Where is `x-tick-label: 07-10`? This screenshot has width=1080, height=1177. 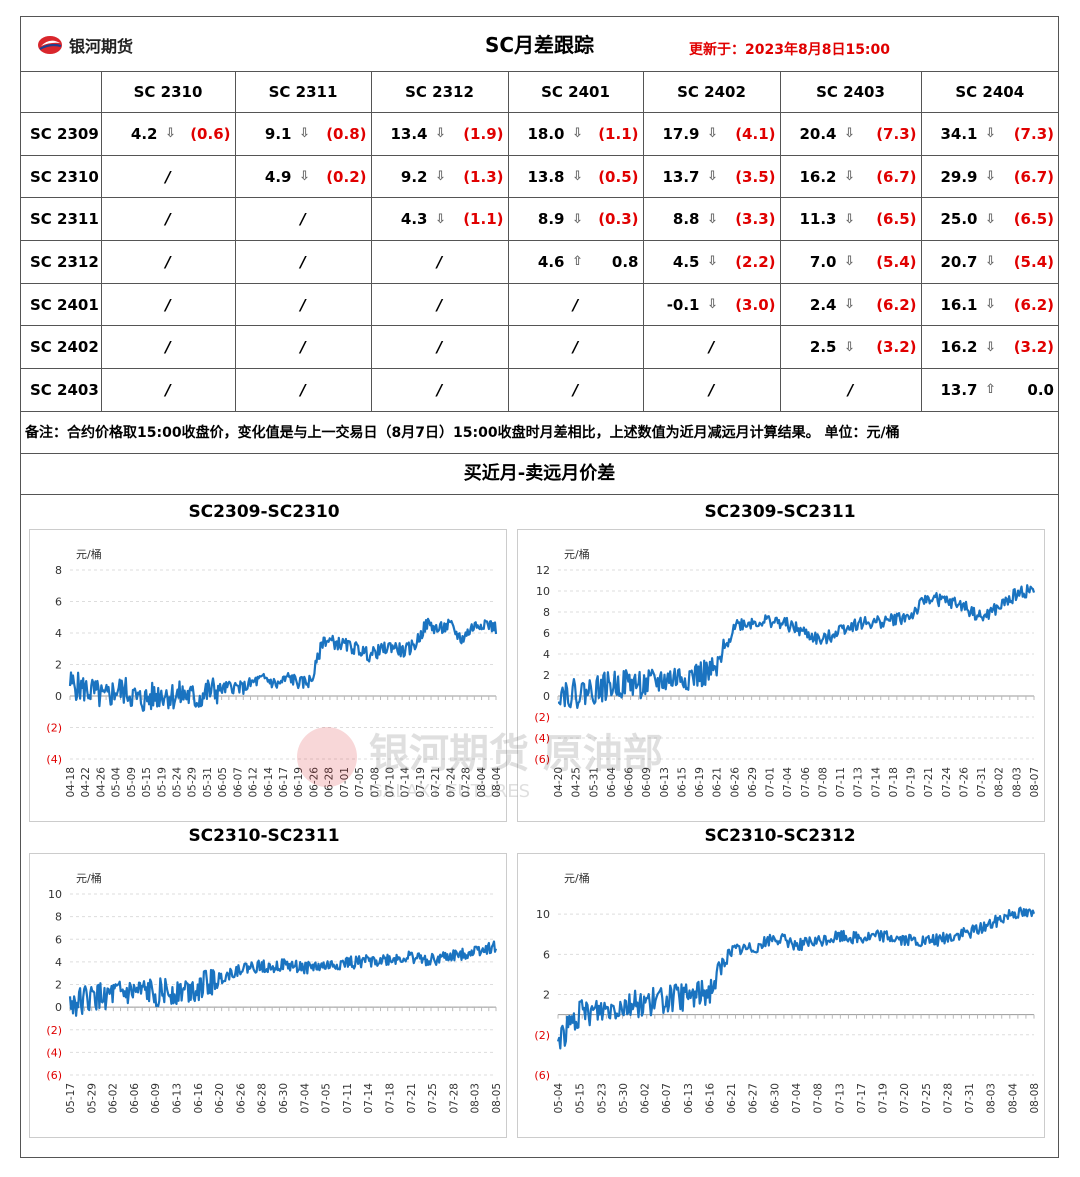 x-tick-label: 07-10 is located at coordinates (391, 782).